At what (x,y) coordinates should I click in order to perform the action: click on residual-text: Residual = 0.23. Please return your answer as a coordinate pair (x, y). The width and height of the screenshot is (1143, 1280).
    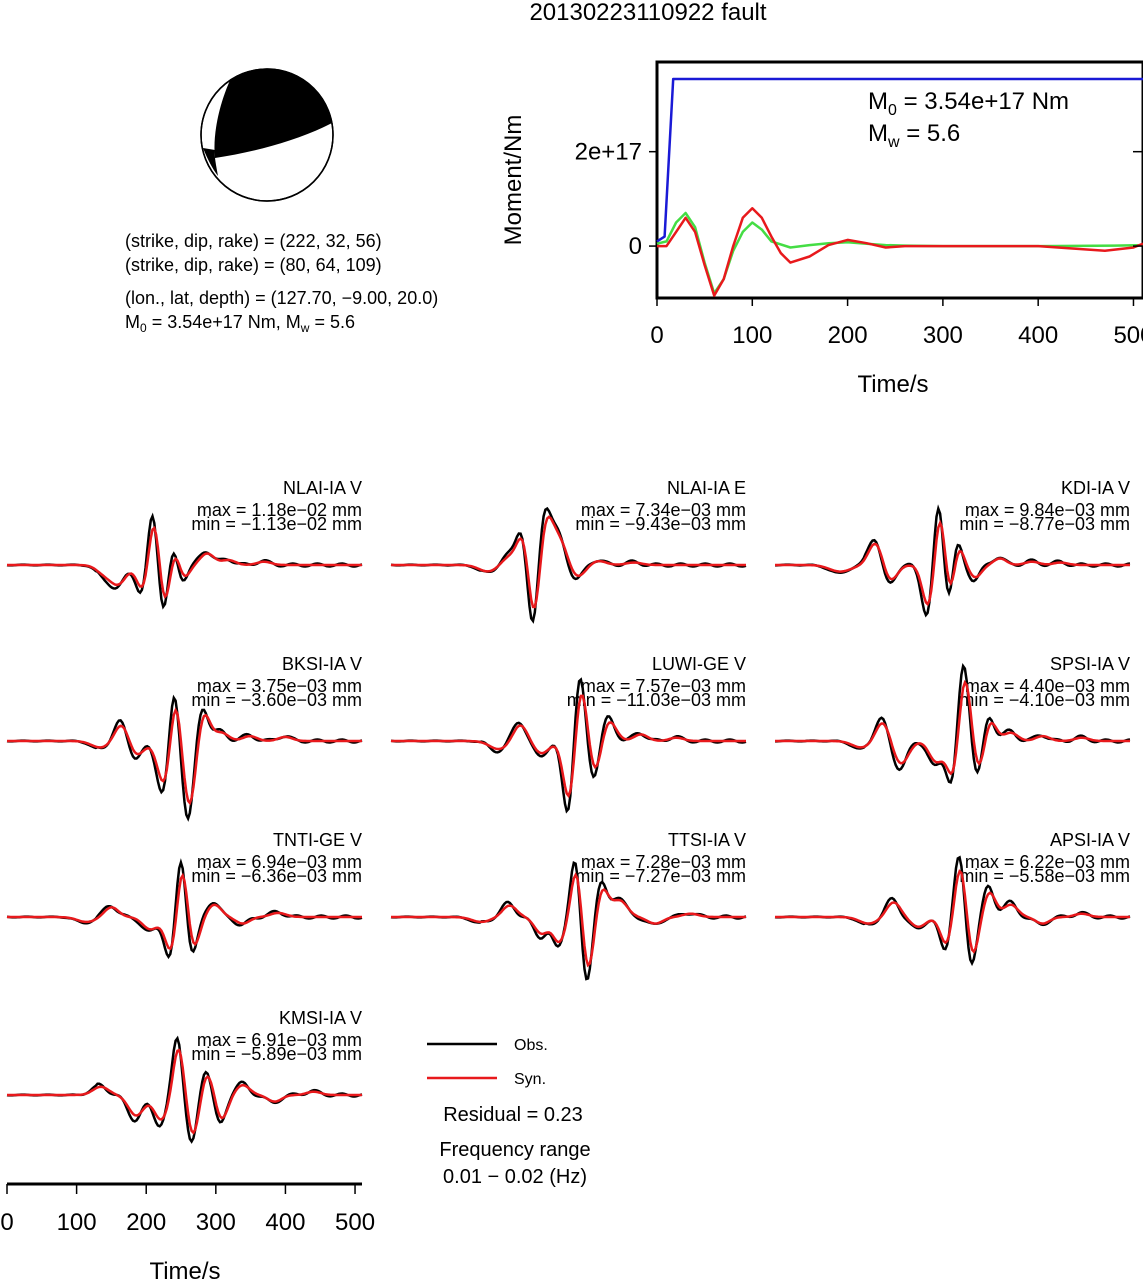
    Looking at the image, I should click on (513, 1115).